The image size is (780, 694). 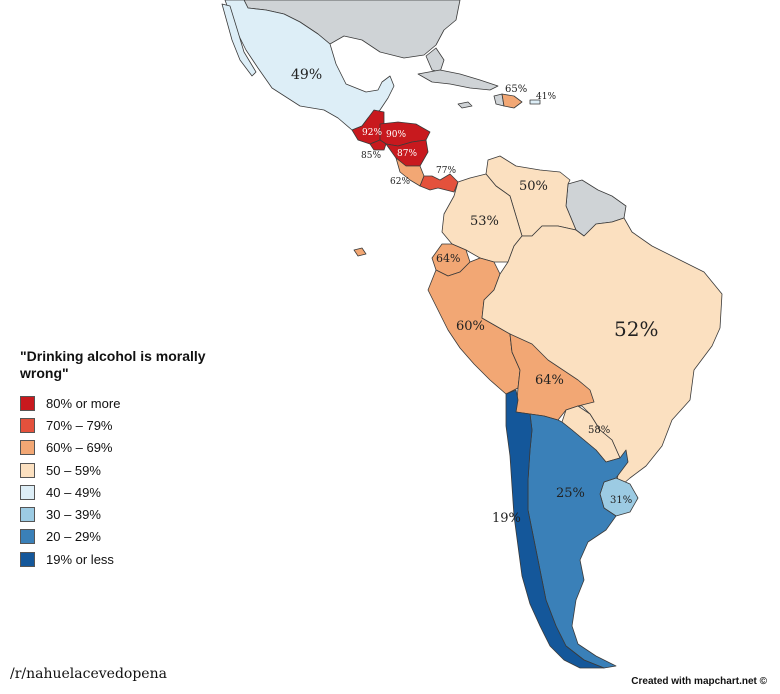 I want to click on mapchart-credit: Created with mapchart.net ©, so click(x=699, y=681).